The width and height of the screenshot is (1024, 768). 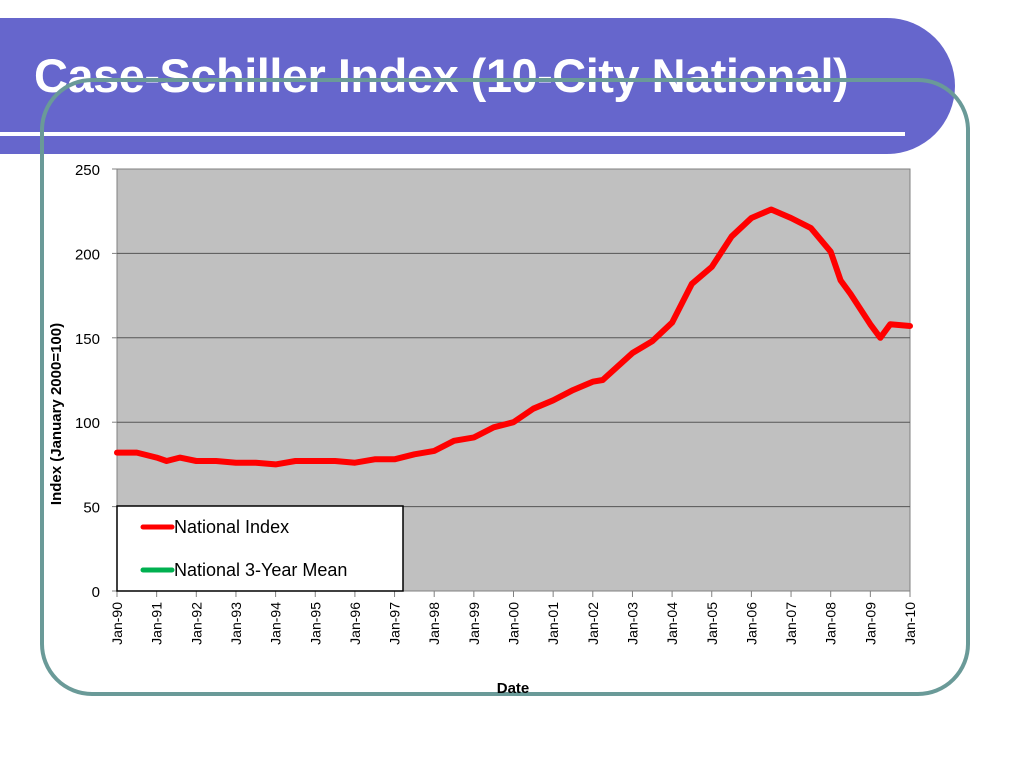 I want to click on y-tick-labels: 0 50 100 150 200 250, so click(x=96, y=381).